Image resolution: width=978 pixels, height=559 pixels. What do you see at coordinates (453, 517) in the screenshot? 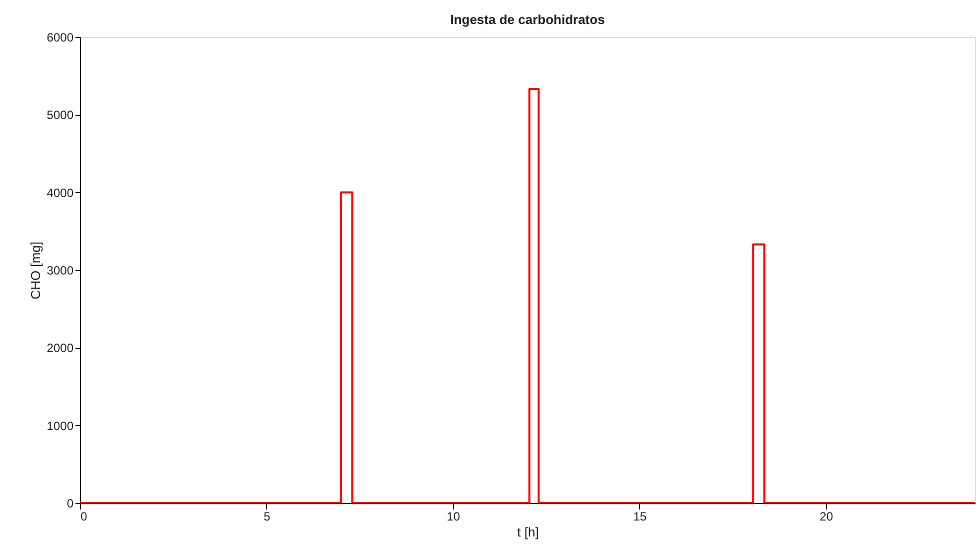
I see `x-tick-label: 10` at bounding box center [453, 517].